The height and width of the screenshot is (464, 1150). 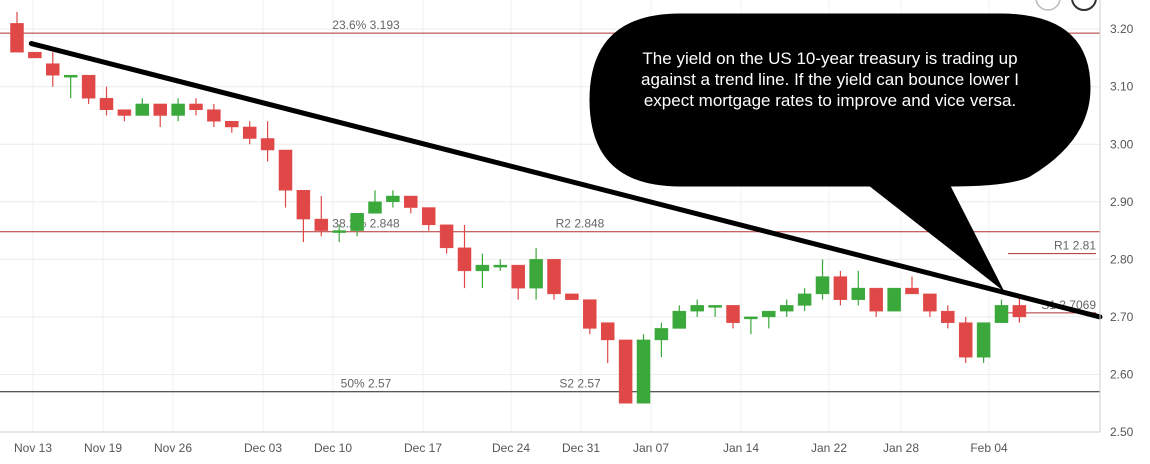 What do you see at coordinates (1122, 374) in the screenshot?
I see `y-tick-label: 2.60` at bounding box center [1122, 374].